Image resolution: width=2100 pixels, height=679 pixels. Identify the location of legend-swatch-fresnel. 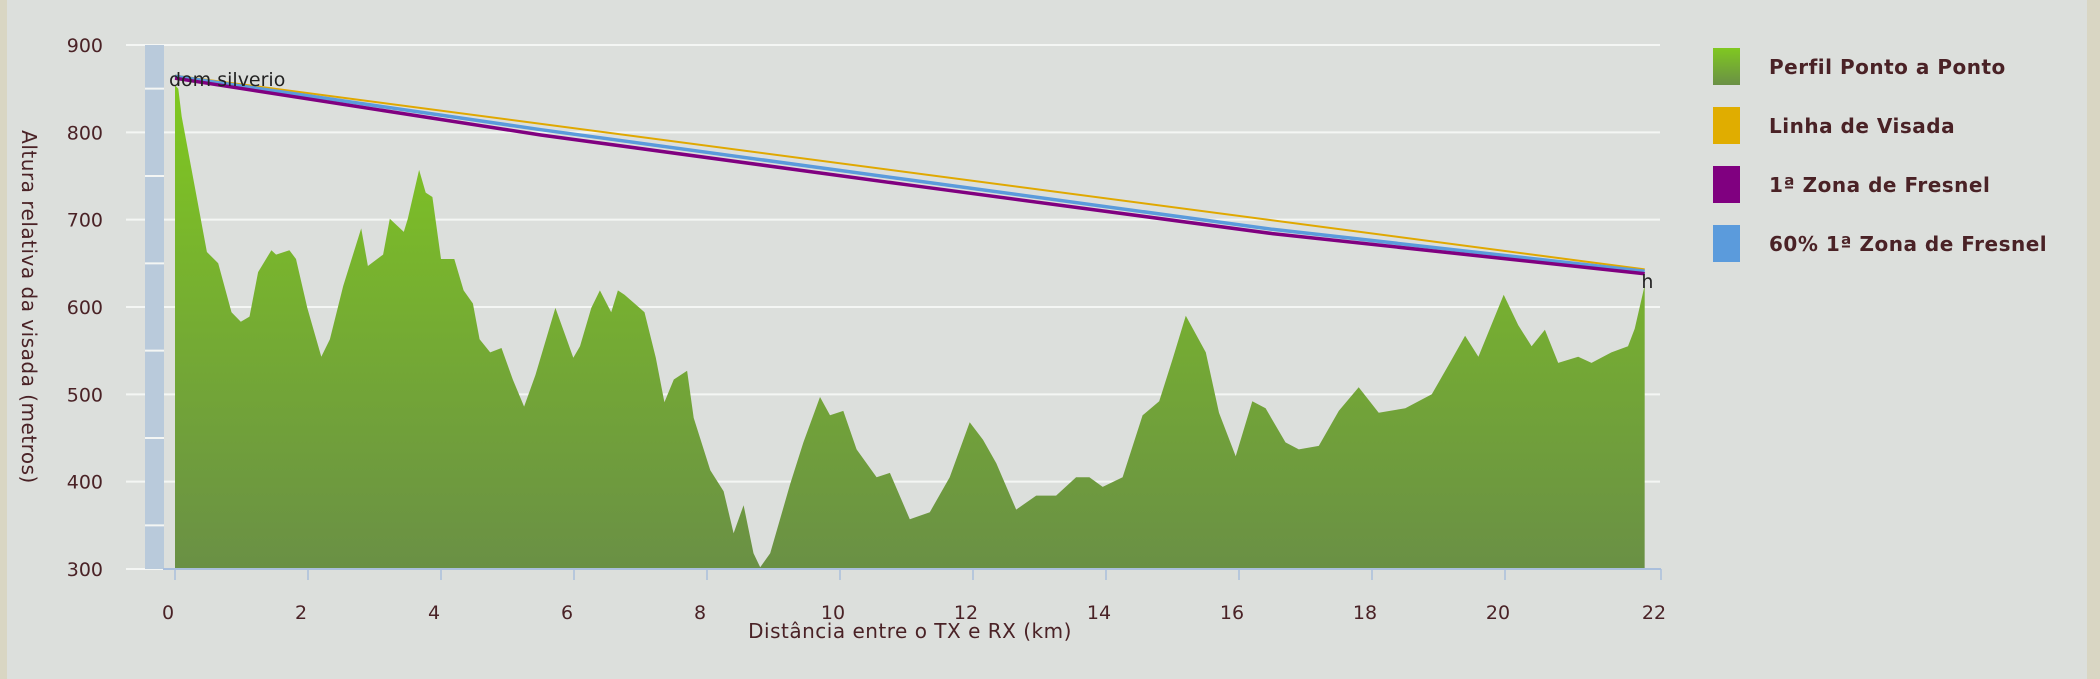
(1726, 184).